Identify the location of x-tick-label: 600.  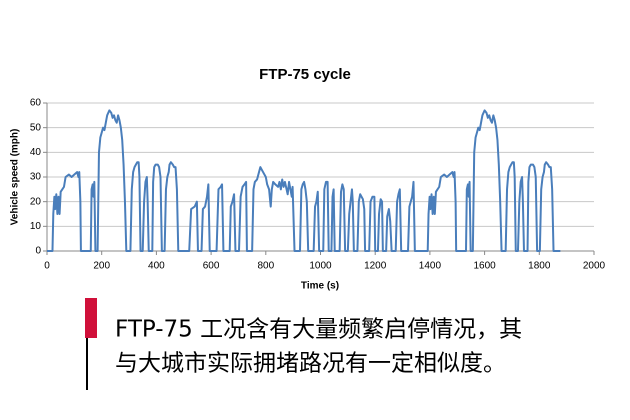
(211, 266).